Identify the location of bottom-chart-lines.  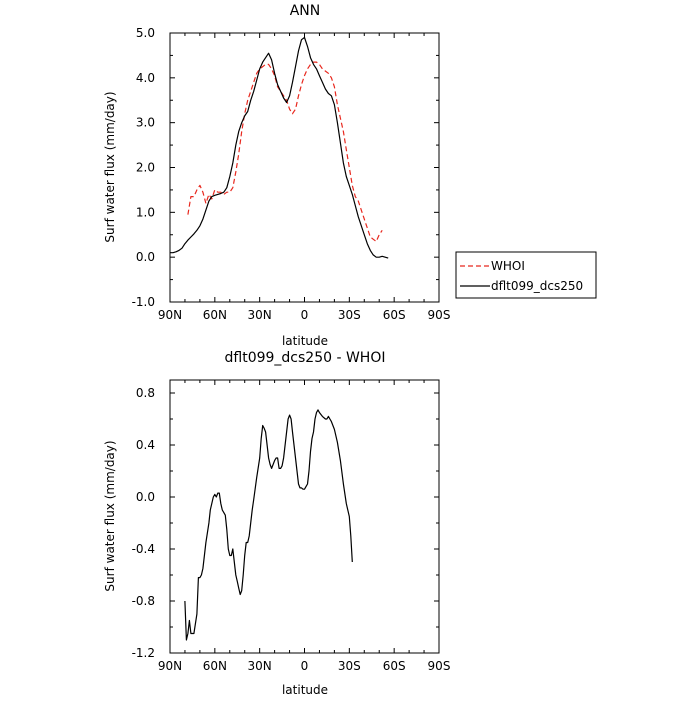
(268, 525).